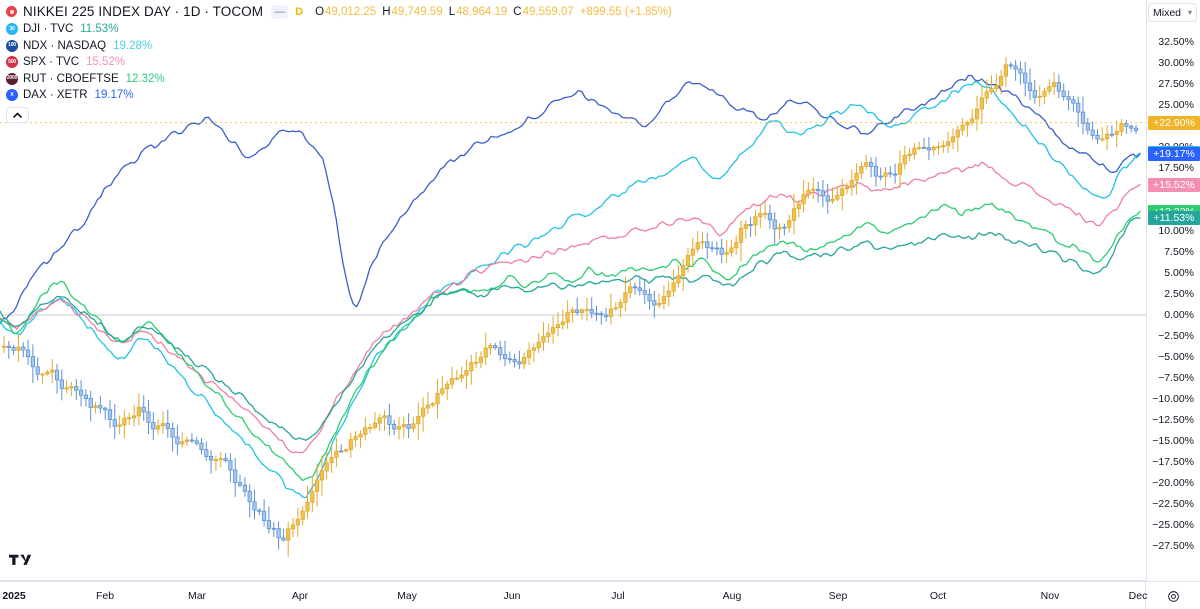 The image size is (1200, 609). I want to click on nikkei-dot-icon, so click(11, 11).